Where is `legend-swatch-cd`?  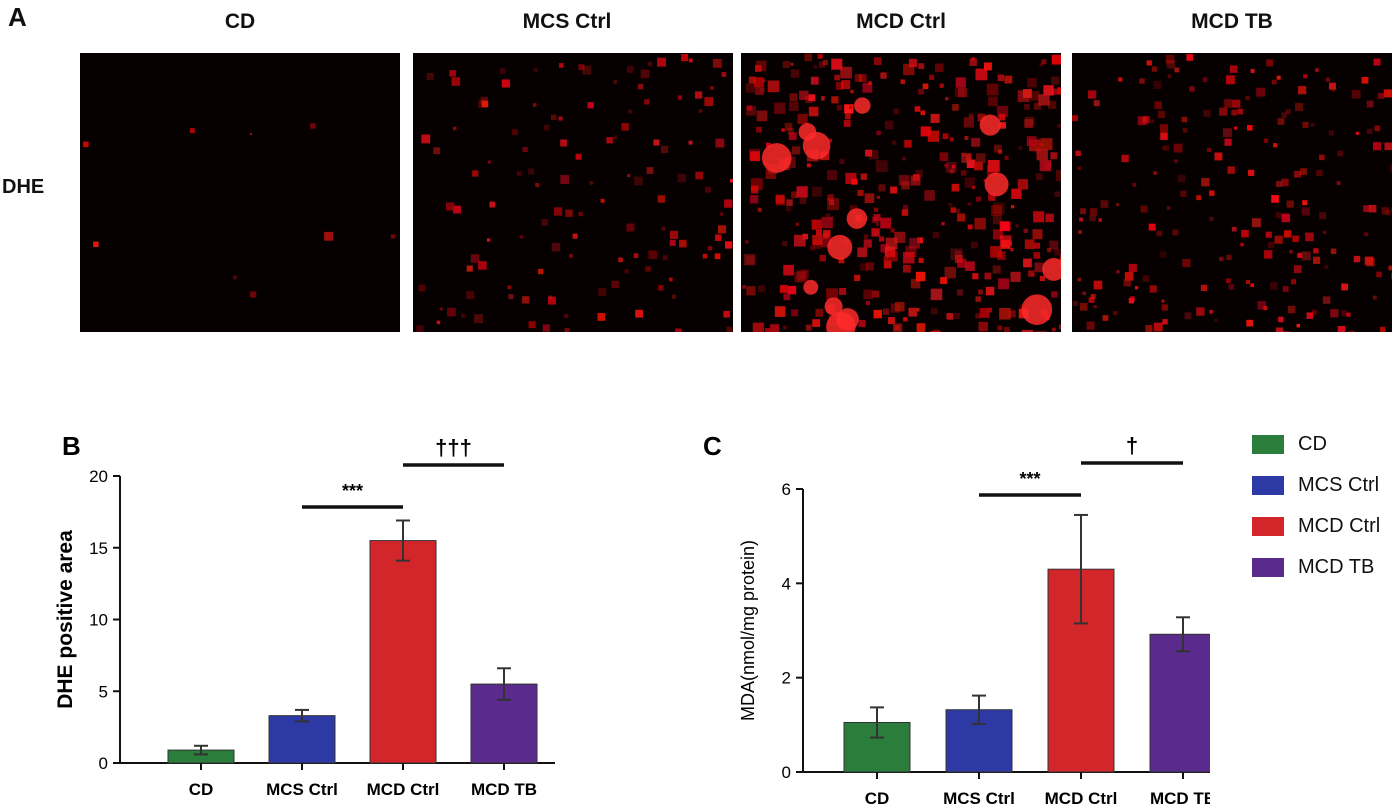
legend-swatch-cd is located at coordinates (1268, 444).